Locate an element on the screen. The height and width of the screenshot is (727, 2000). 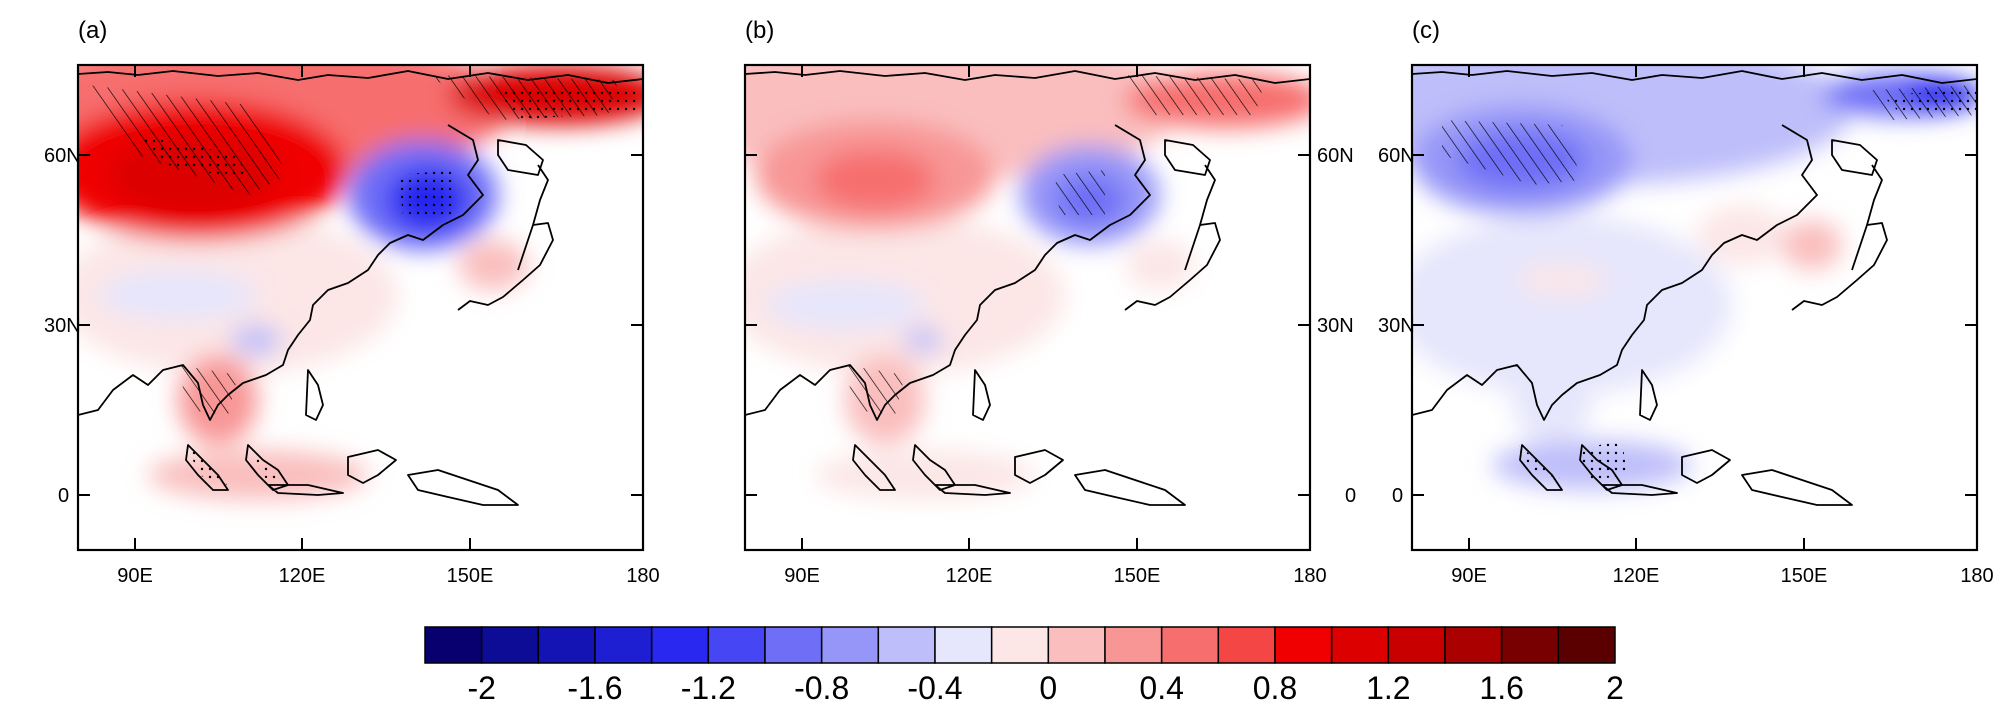
panel-b-lon-90e: 90E is located at coordinates (802, 576).